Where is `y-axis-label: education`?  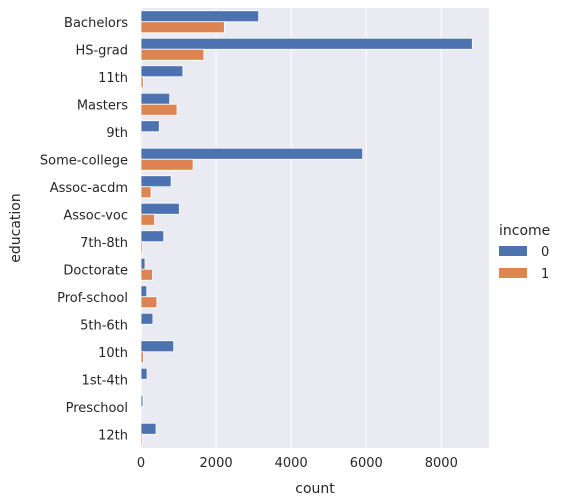 y-axis-label: education is located at coordinates (16, 227).